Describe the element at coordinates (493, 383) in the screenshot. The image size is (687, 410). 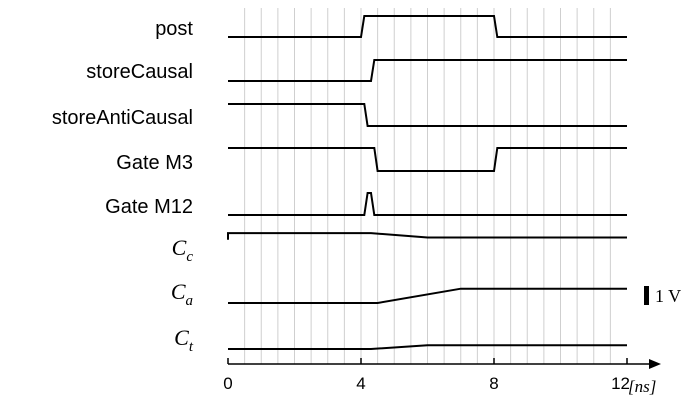
I see `x-tick-label: 8` at that location.